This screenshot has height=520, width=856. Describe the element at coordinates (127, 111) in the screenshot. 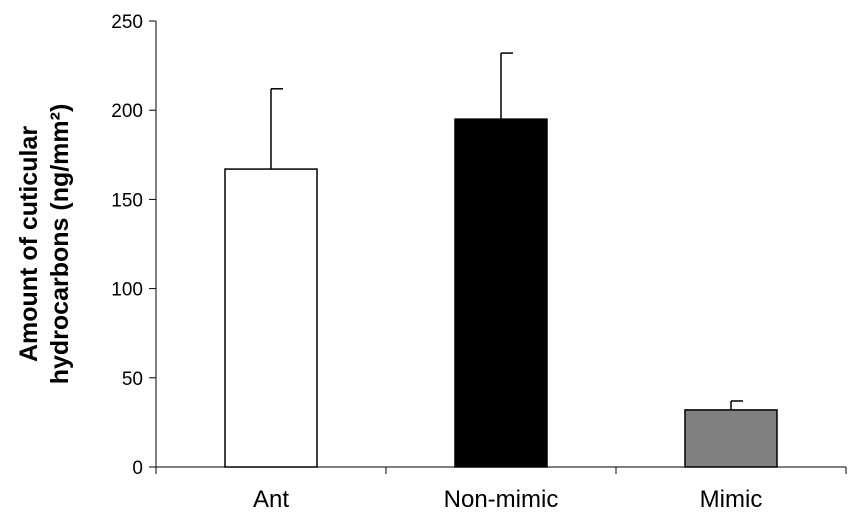

I see `y-tick-label: 200` at that location.